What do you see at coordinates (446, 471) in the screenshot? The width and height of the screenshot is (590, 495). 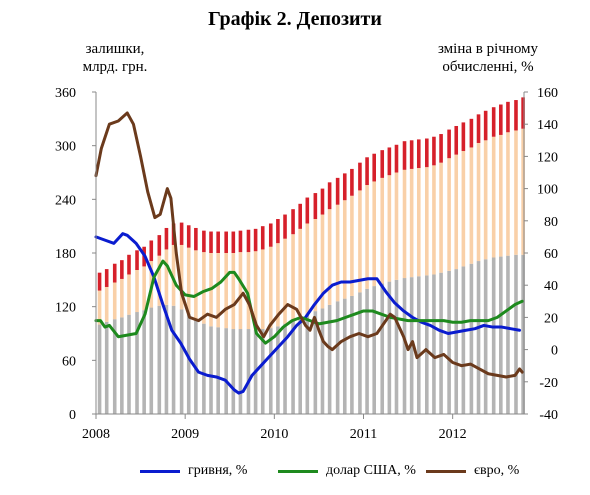 I see `legend-swatch-eur` at bounding box center [446, 471].